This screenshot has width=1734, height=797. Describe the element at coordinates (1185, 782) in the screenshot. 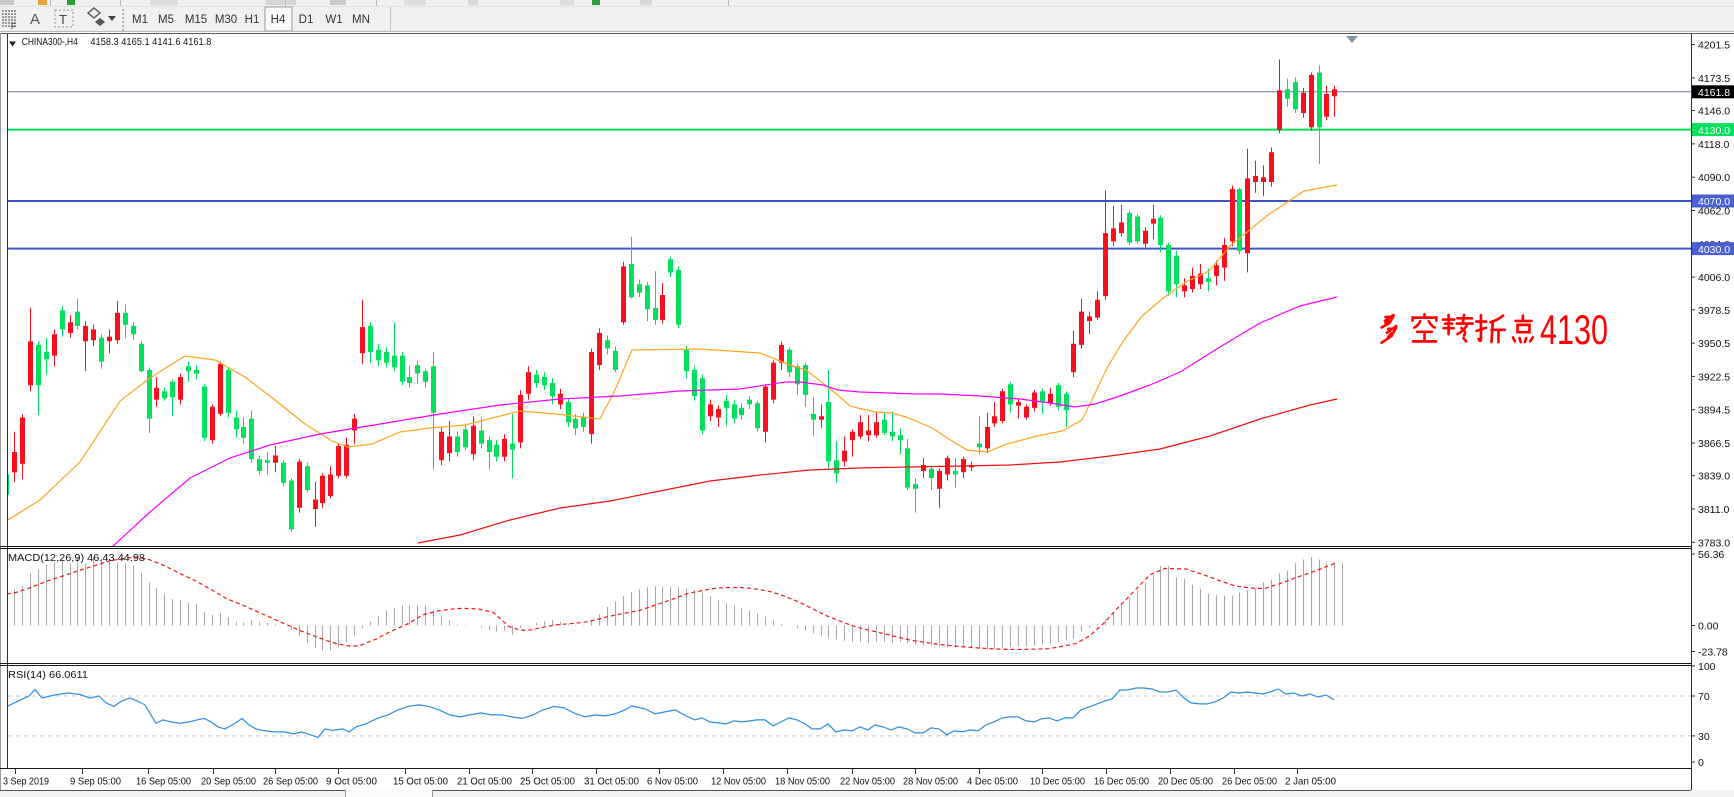

I see `svg-text: 20 Dec 05:00` at that location.